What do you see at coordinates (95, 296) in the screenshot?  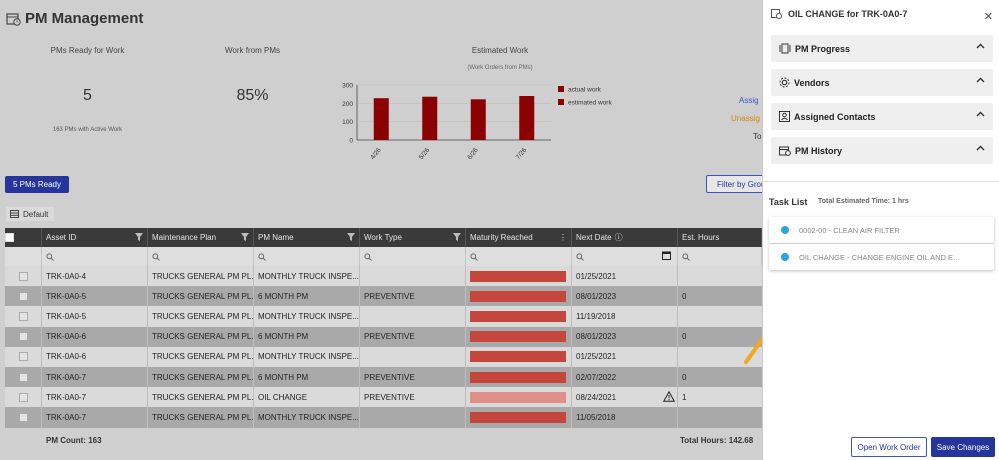 I see `asset-id-cell: TRK-0A0-5` at bounding box center [95, 296].